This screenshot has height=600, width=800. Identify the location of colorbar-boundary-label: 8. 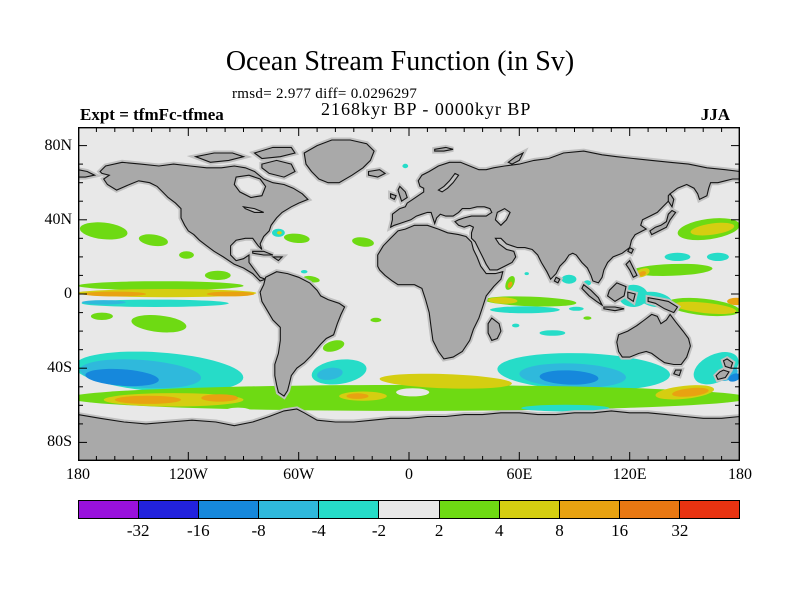
(559, 530).